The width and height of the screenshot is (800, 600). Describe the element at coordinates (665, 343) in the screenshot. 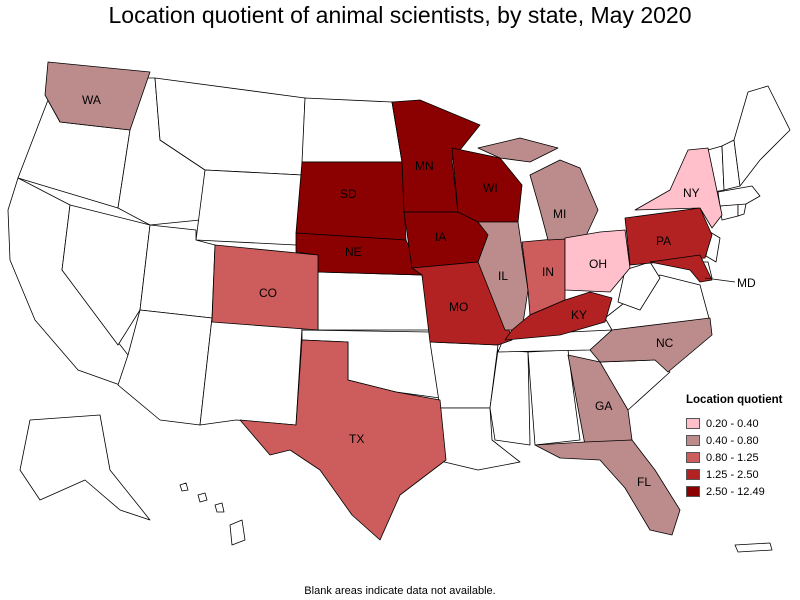

I see `label-nc: NC` at that location.